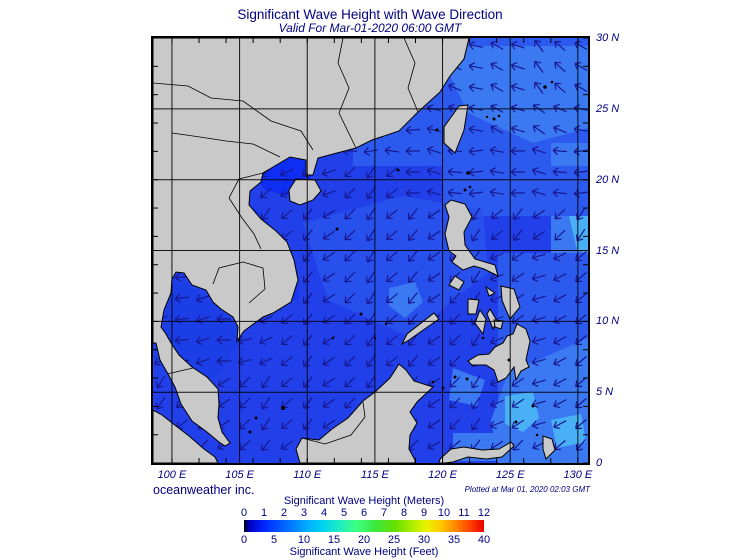  What do you see at coordinates (264, 513) in the screenshot?
I see `meters-tick-label: 1` at bounding box center [264, 513].